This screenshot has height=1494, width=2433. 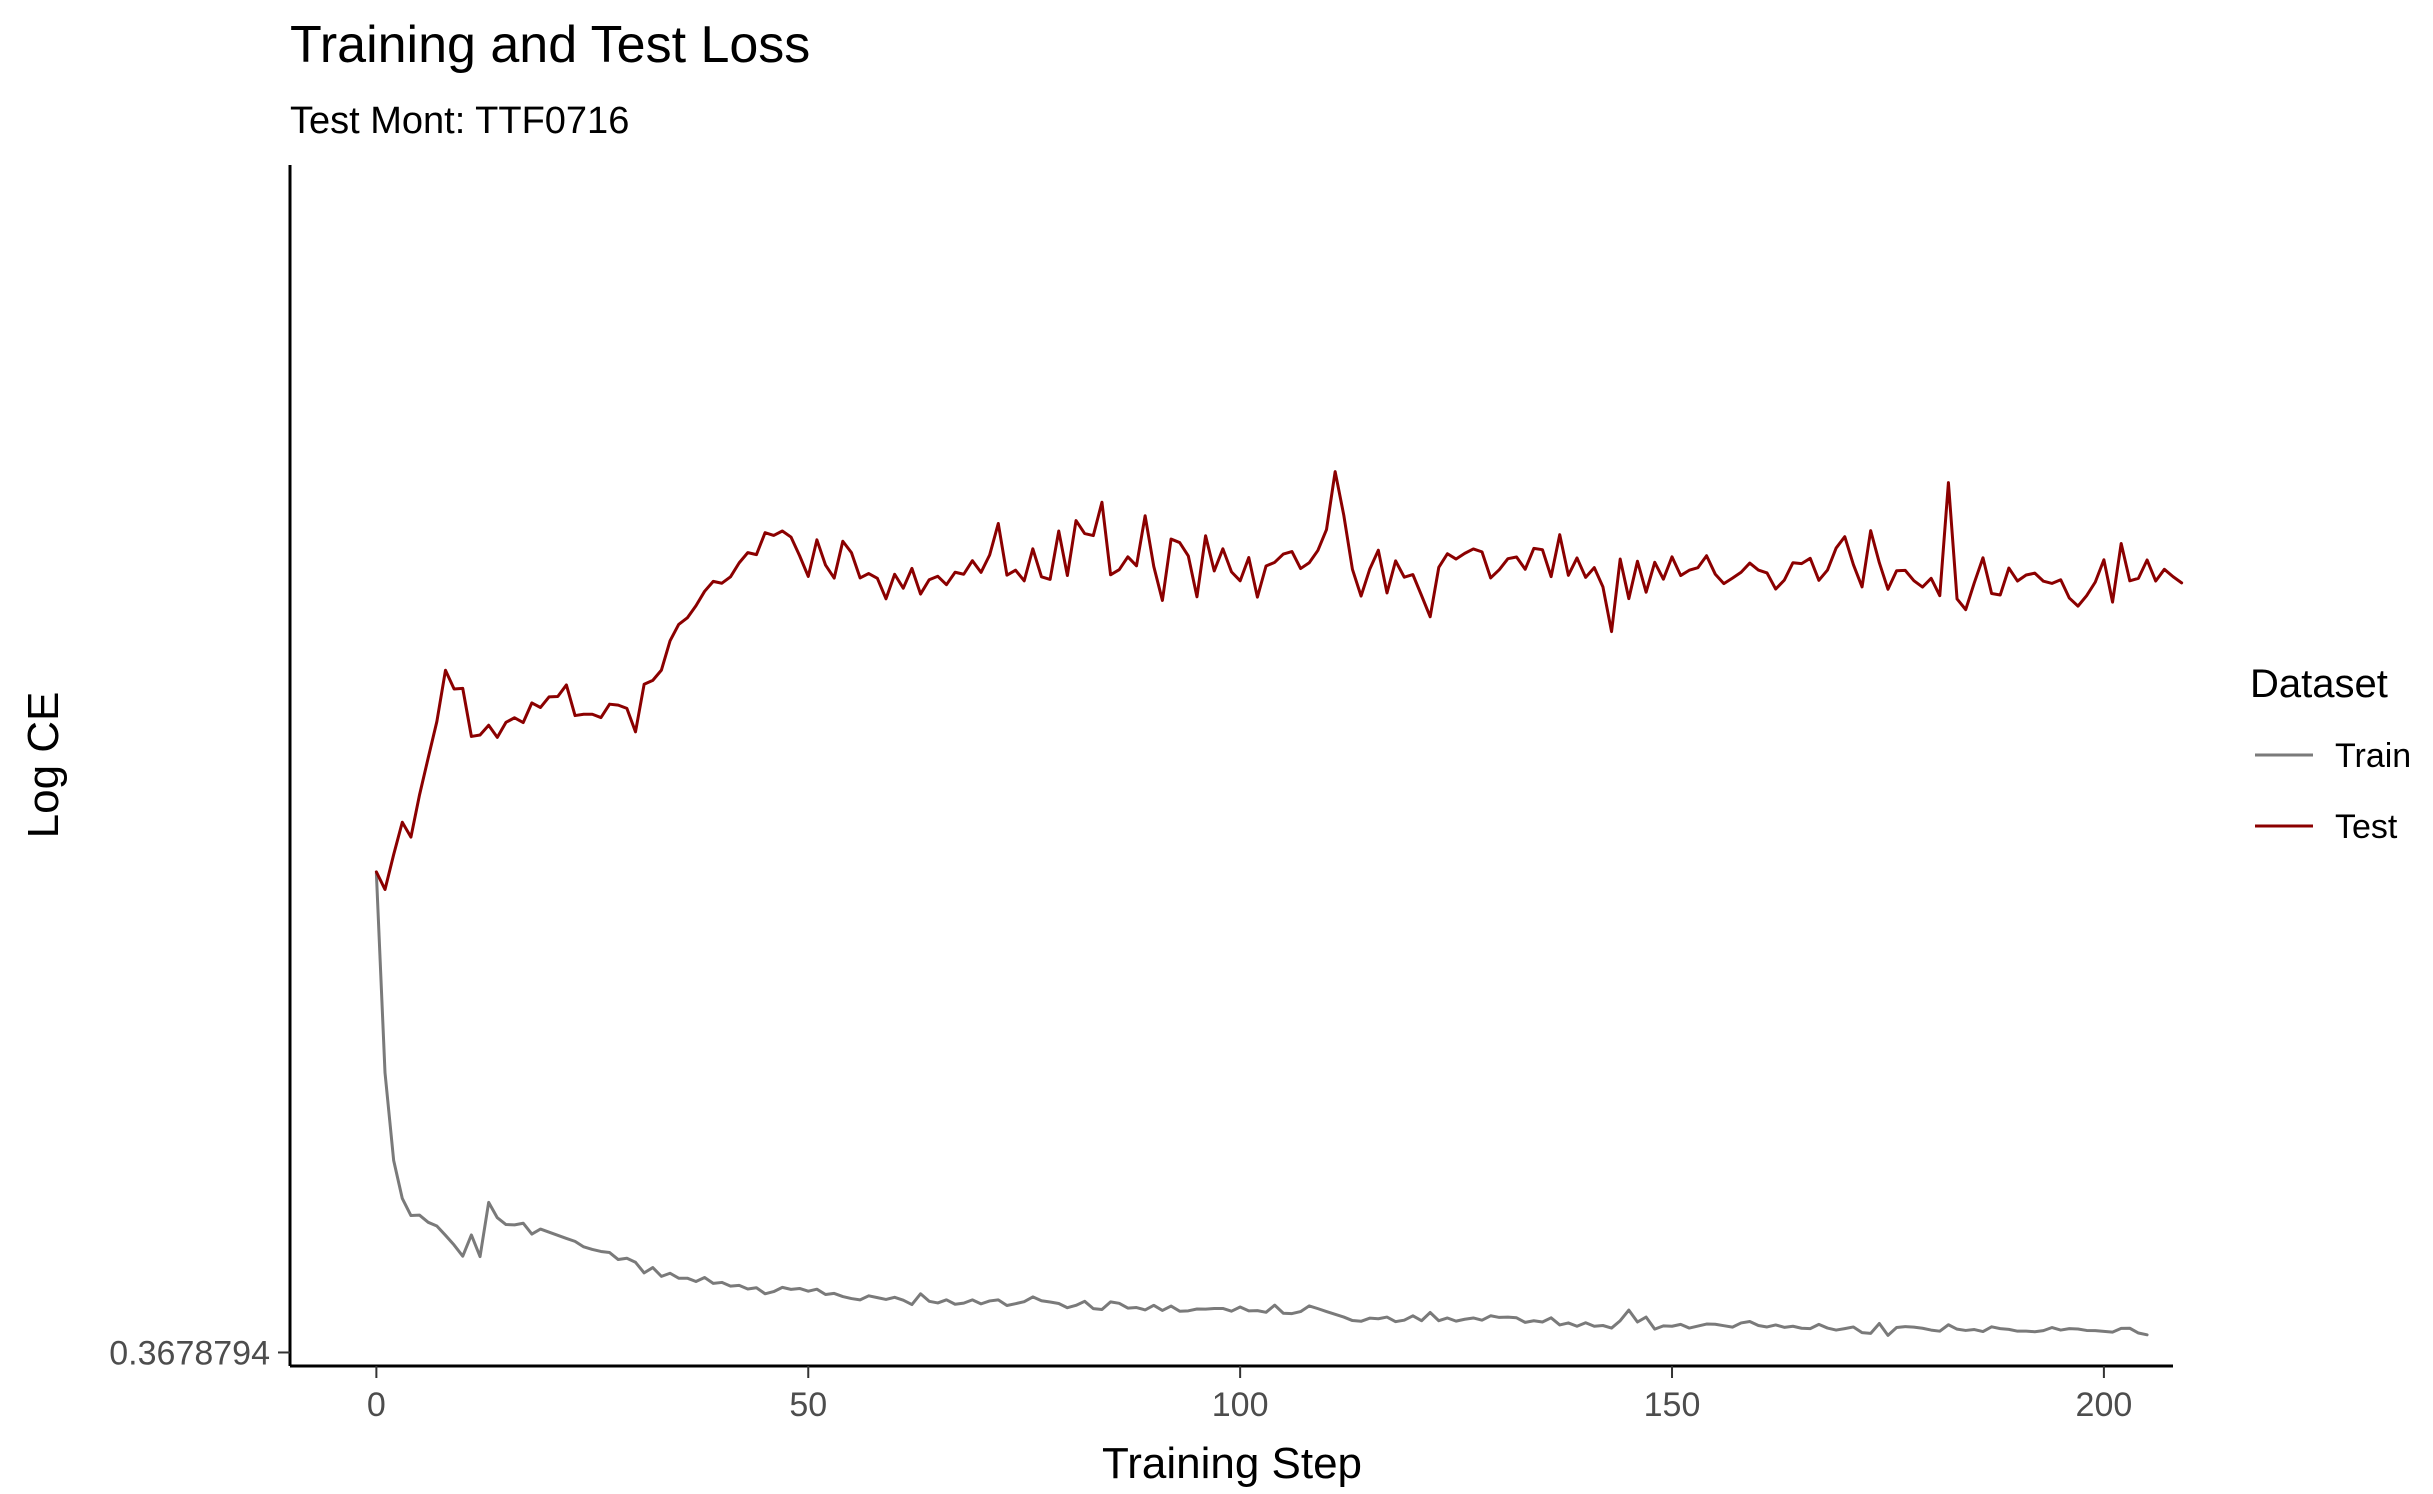 I want to click on x-tick-label: 200, so click(x=2104, y=1405).